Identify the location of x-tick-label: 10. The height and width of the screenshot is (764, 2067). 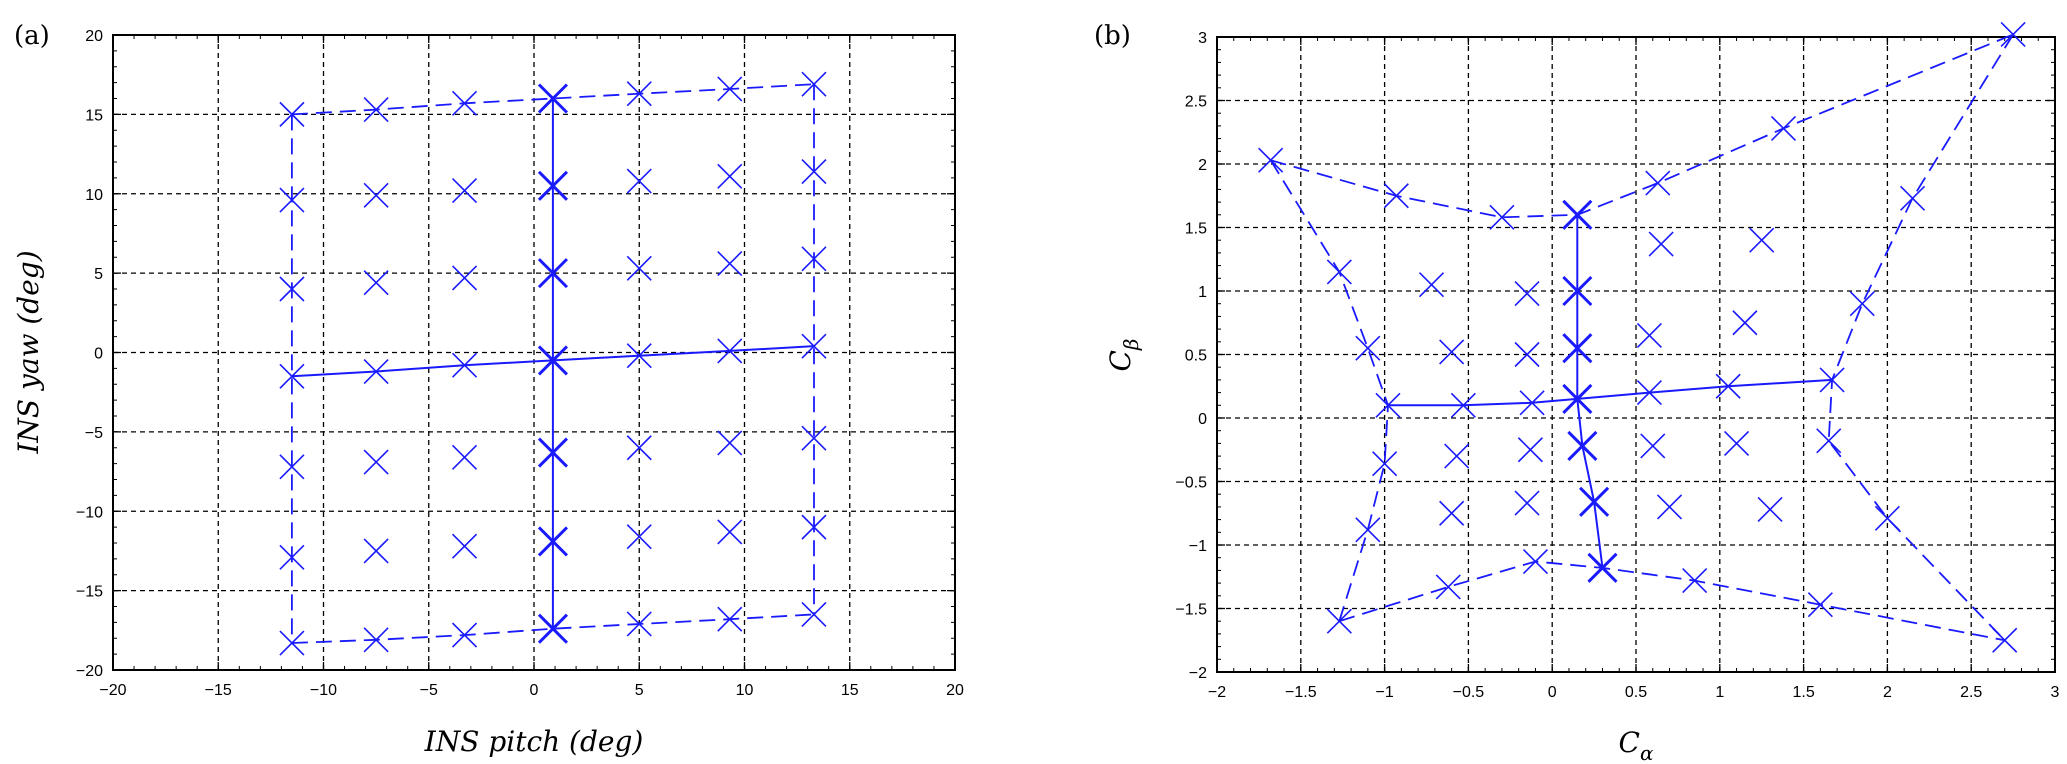
(745, 690).